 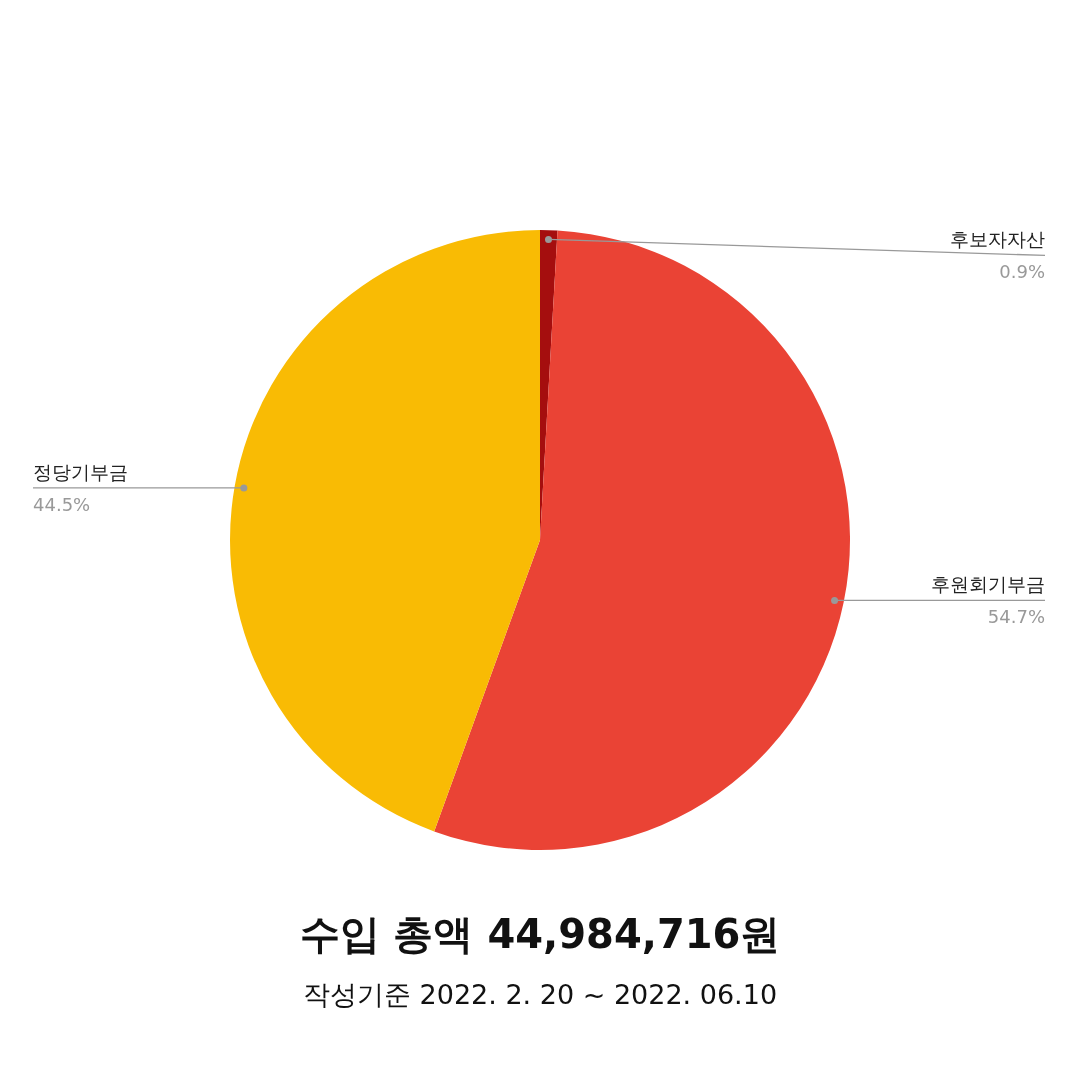 What do you see at coordinates (1016, 617) in the screenshot?
I see `data-label: 54.7%` at bounding box center [1016, 617].